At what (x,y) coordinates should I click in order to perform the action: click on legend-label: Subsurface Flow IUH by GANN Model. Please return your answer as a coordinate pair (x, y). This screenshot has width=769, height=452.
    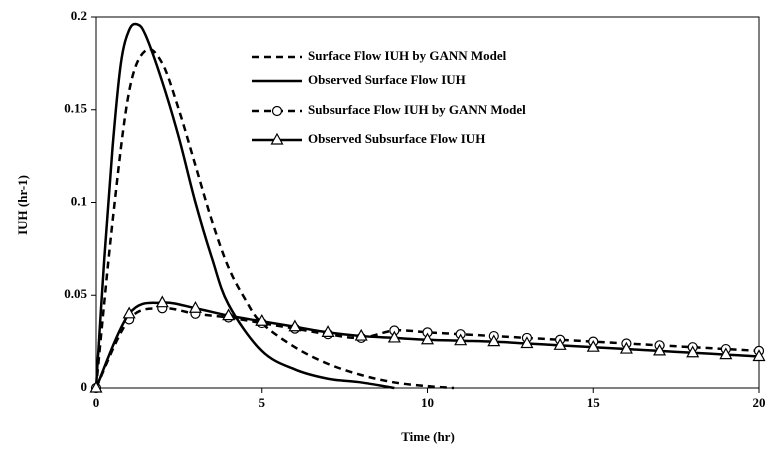
    Looking at the image, I should click on (417, 109).